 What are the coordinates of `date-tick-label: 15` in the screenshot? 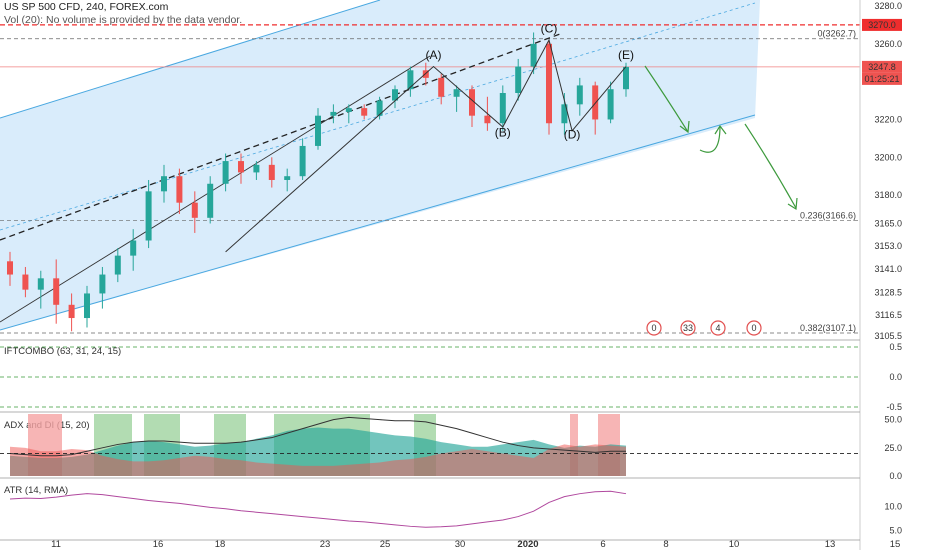 It's located at (895, 544).